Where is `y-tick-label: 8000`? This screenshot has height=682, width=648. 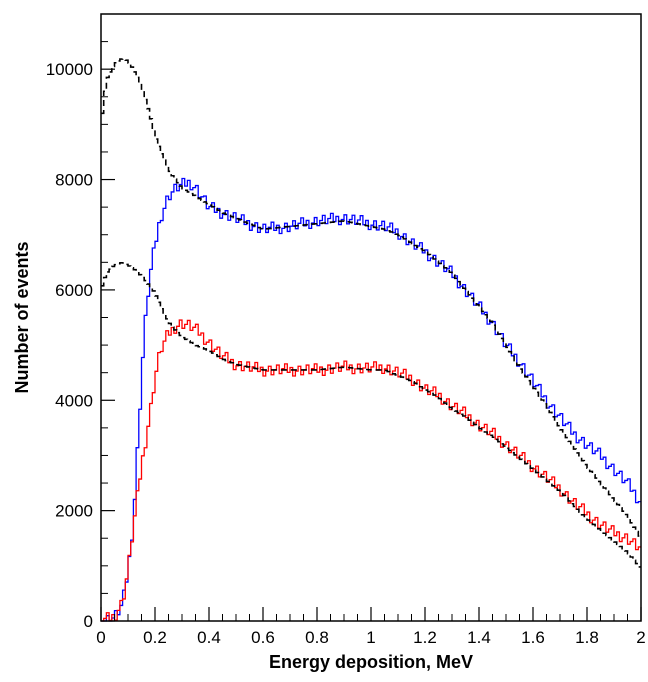
y-tick-label: 8000 is located at coordinates (74, 180).